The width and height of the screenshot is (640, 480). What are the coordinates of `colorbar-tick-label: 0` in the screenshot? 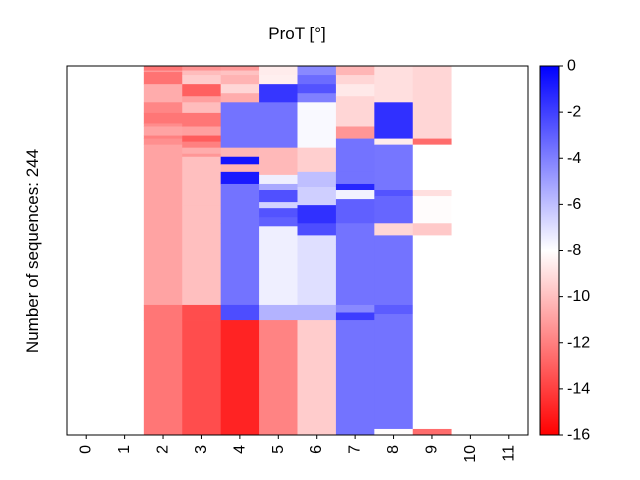 It's located at (571, 66).